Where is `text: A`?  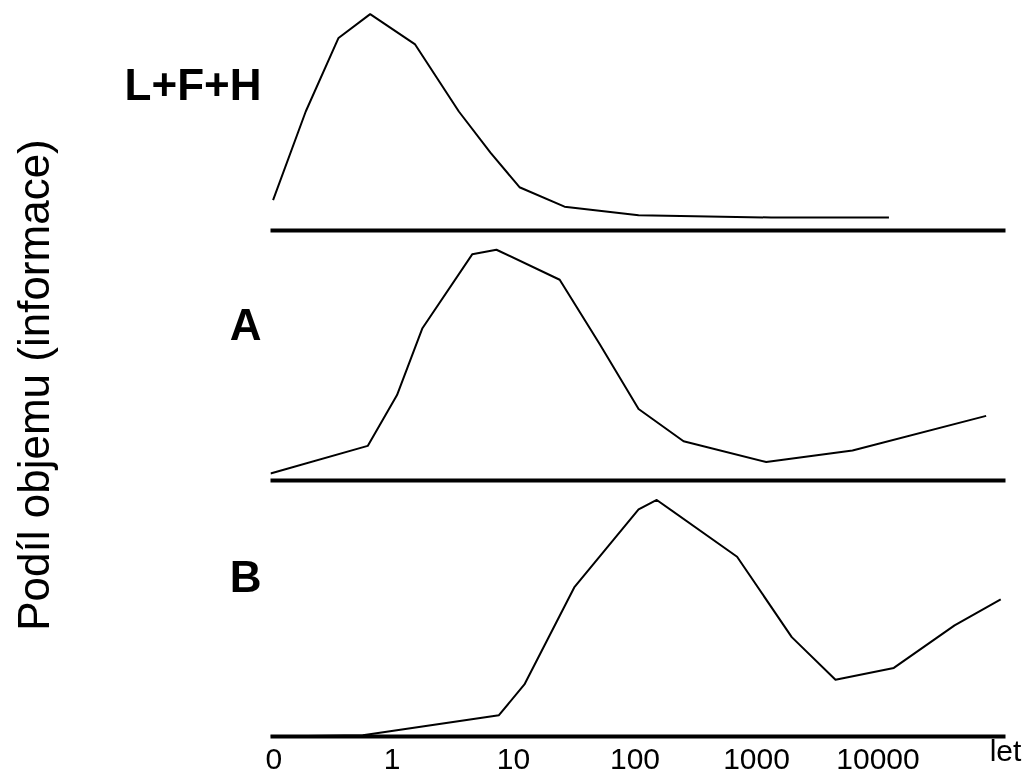 text: A is located at coordinates (245, 324).